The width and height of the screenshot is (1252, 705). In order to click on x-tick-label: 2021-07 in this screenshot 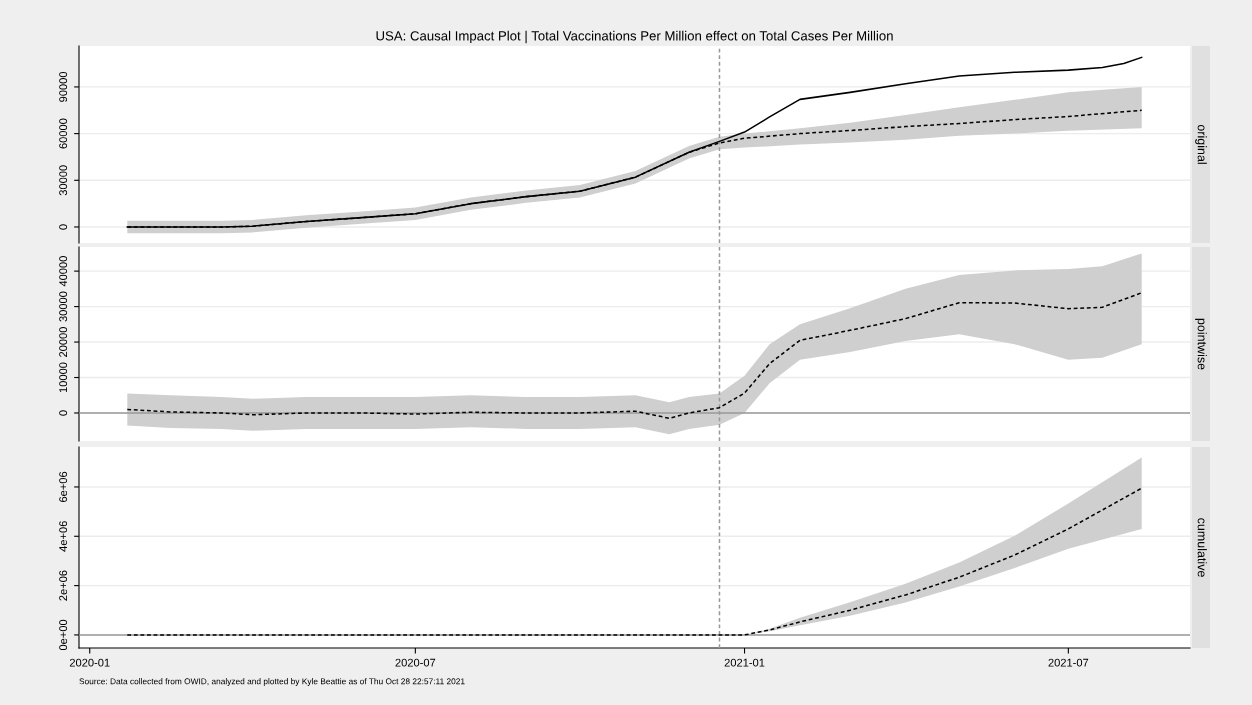, I will do `click(1068, 662)`.